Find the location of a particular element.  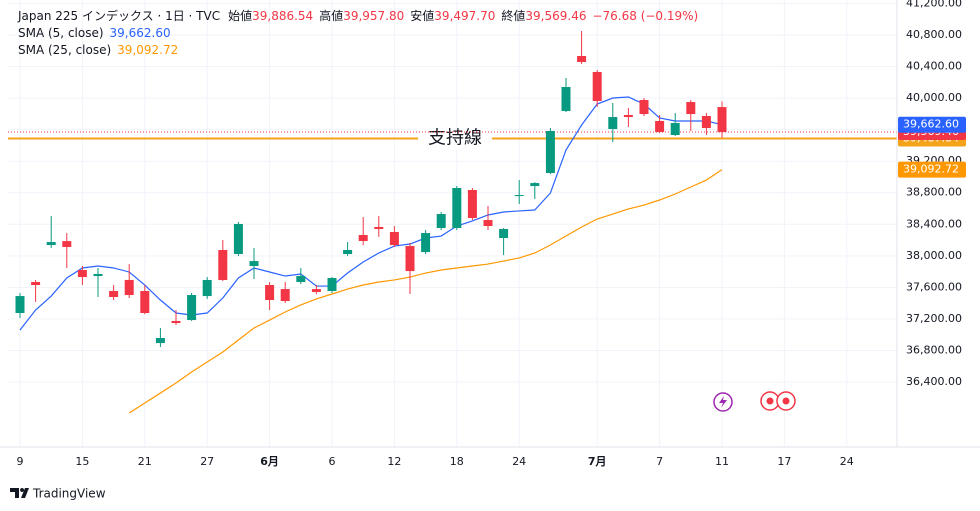

legend-value: 39,662.60 is located at coordinates (140, 33).